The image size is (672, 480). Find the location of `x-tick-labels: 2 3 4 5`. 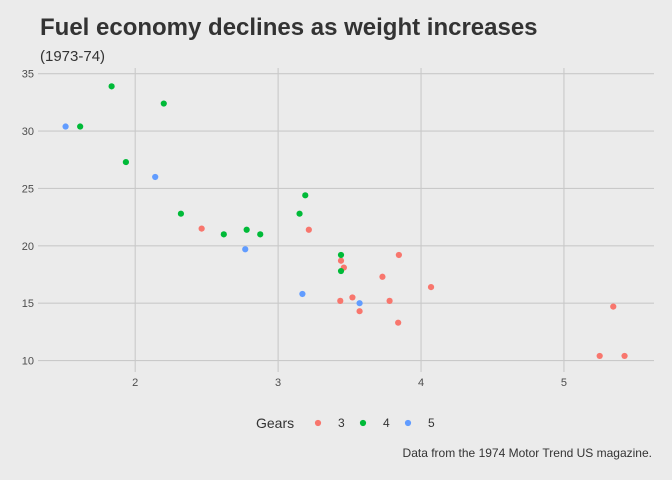

x-tick-labels: 2 3 4 5 is located at coordinates (349, 383).